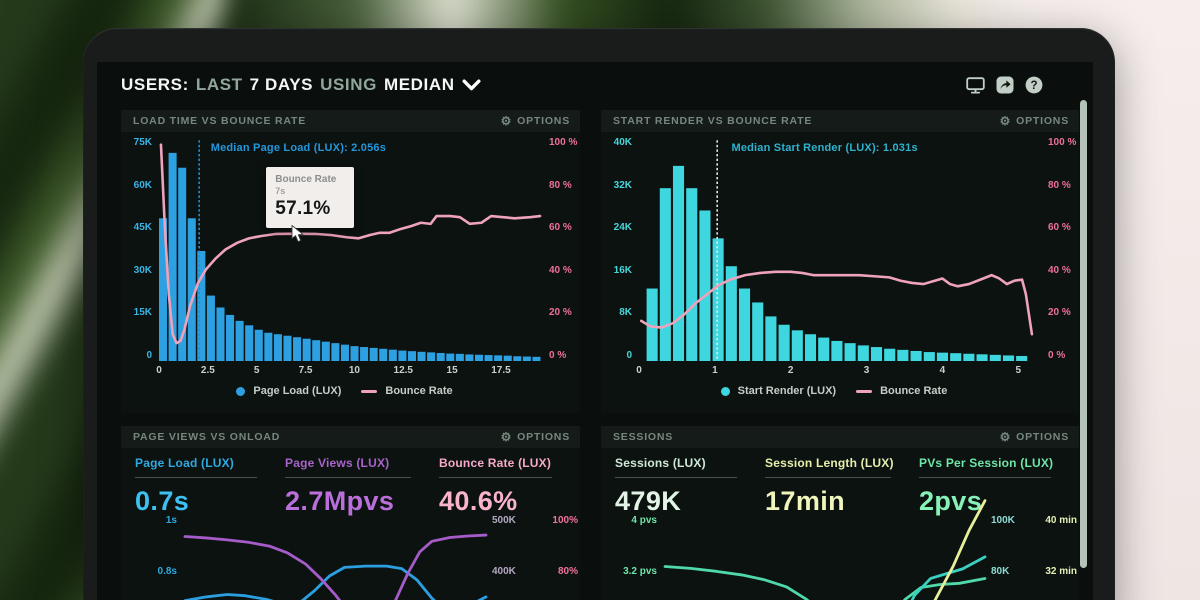 Image resolution: width=1200 pixels, height=600 pixels. What do you see at coordinates (558, 355) in the screenshot?
I see `y-tick: 0 %` at bounding box center [558, 355].